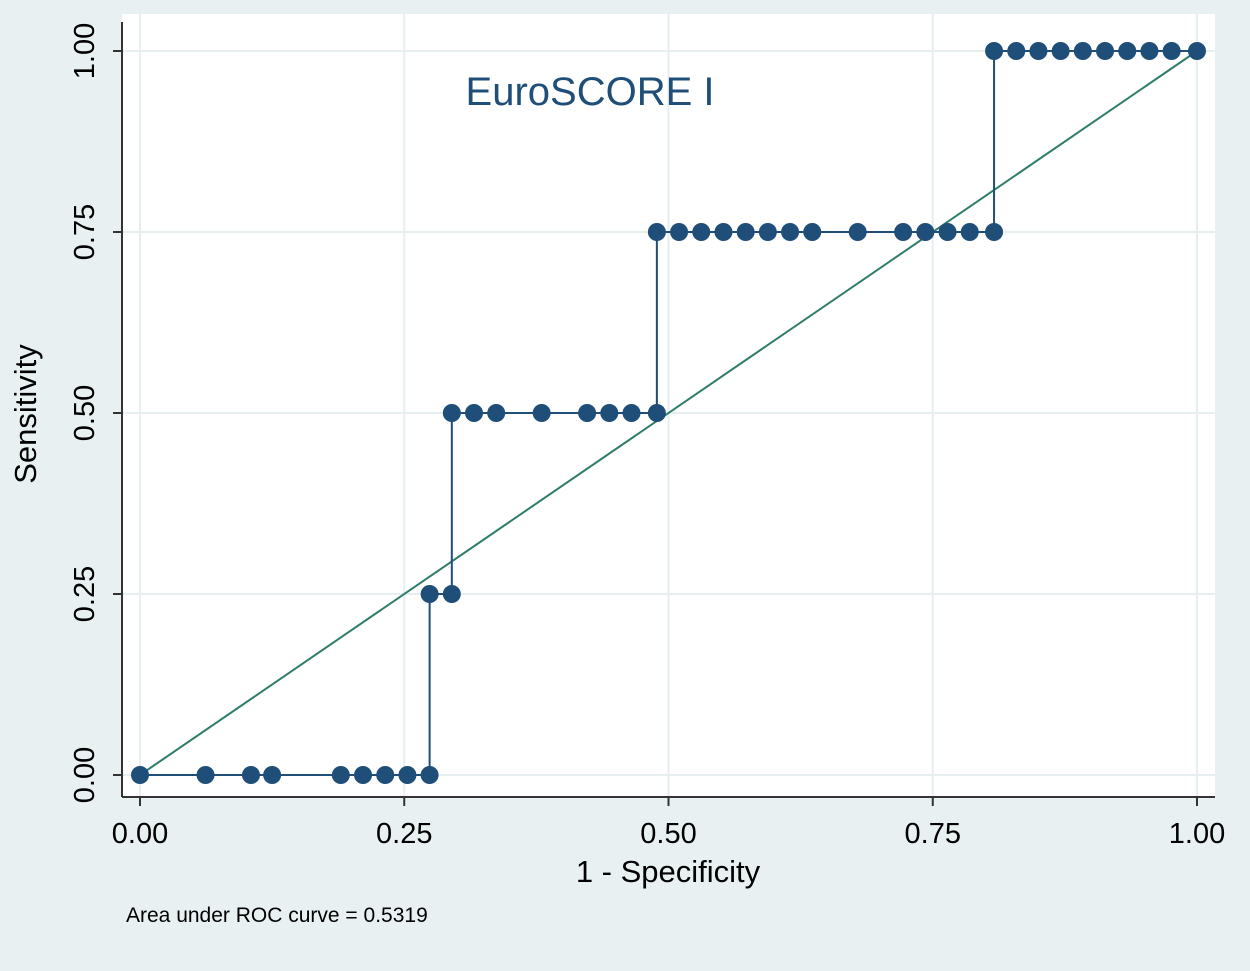  I want to click on x-tick-label: 0.75, so click(933, 834).